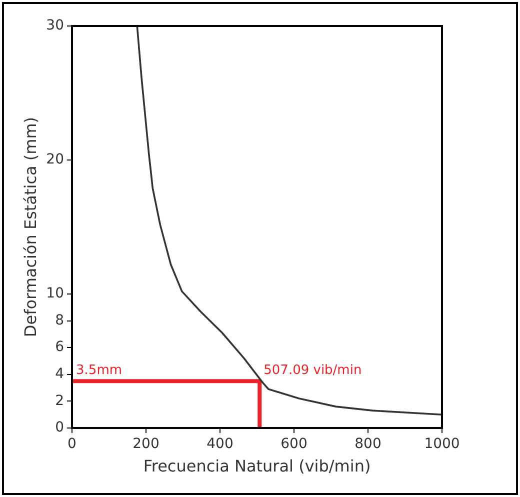 The width and height of the screenshot is (520, 497). I want to click on x-tick-label: 400, so click(220, 444).